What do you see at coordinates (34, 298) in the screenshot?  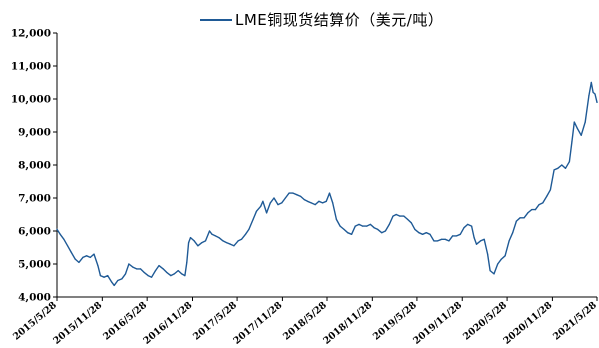 I see `y-tick-label: 4,000` at bounding box center [34, 298].